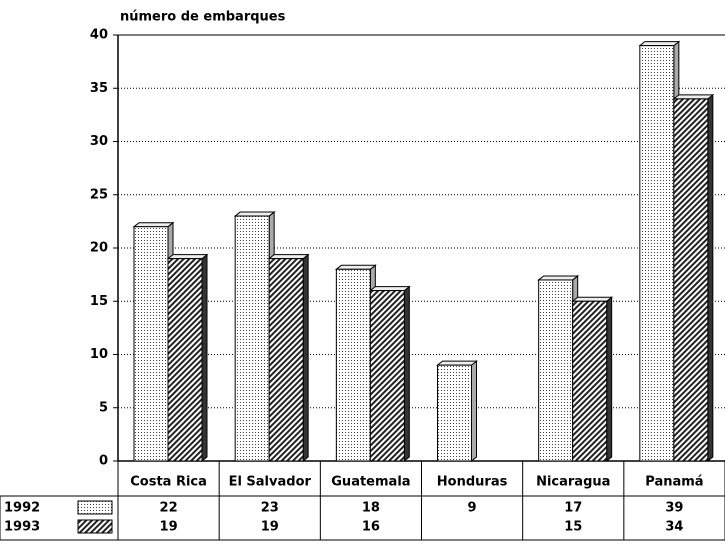 The width and height of the screenshot is (725, 548). Describe the element at coordinates (99, 301) in the screenshot. I see `y-tick-label: 15` at that location.